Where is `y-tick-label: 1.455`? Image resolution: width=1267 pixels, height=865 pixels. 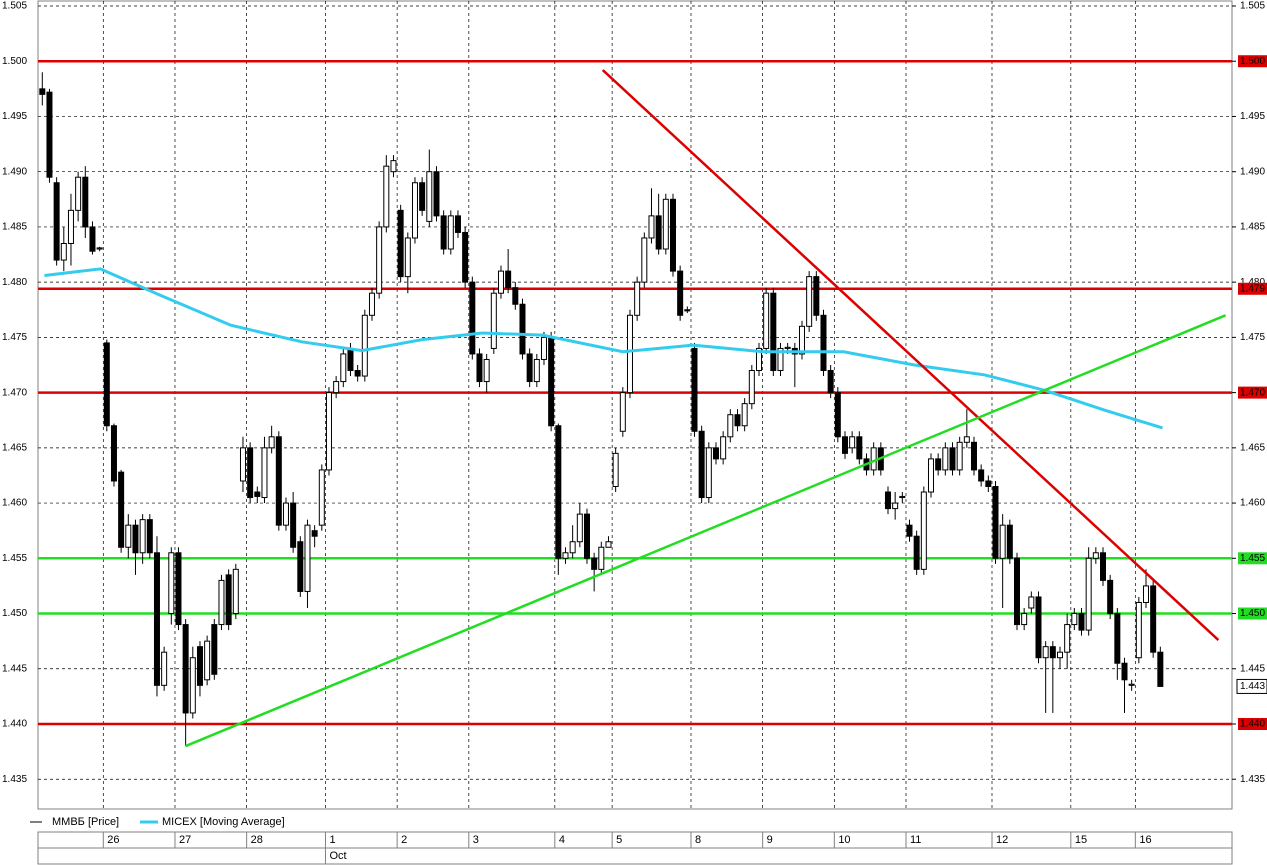
y-tick-label: 1.455 is located at coordinates (14, 558).